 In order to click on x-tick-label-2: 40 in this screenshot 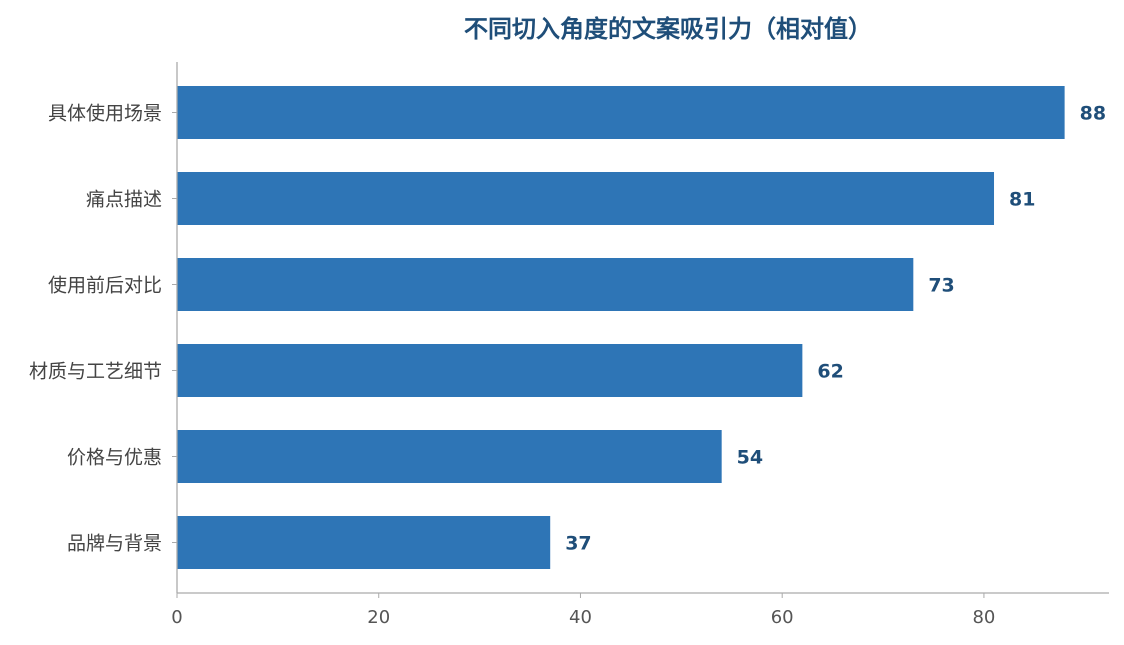, I will do `click(580, 617)`.